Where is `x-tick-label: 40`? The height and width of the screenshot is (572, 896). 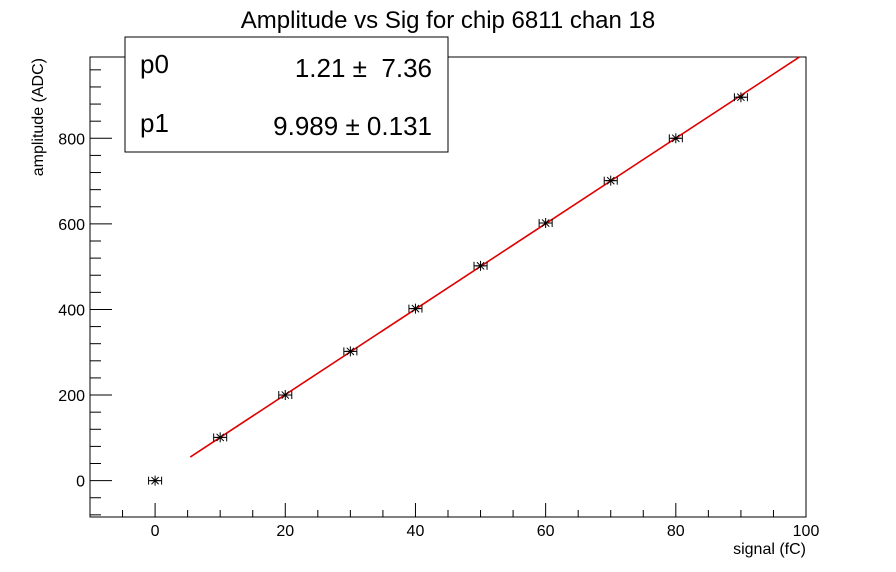 x-tick-label: 40 is located at coordinates (416, 531).